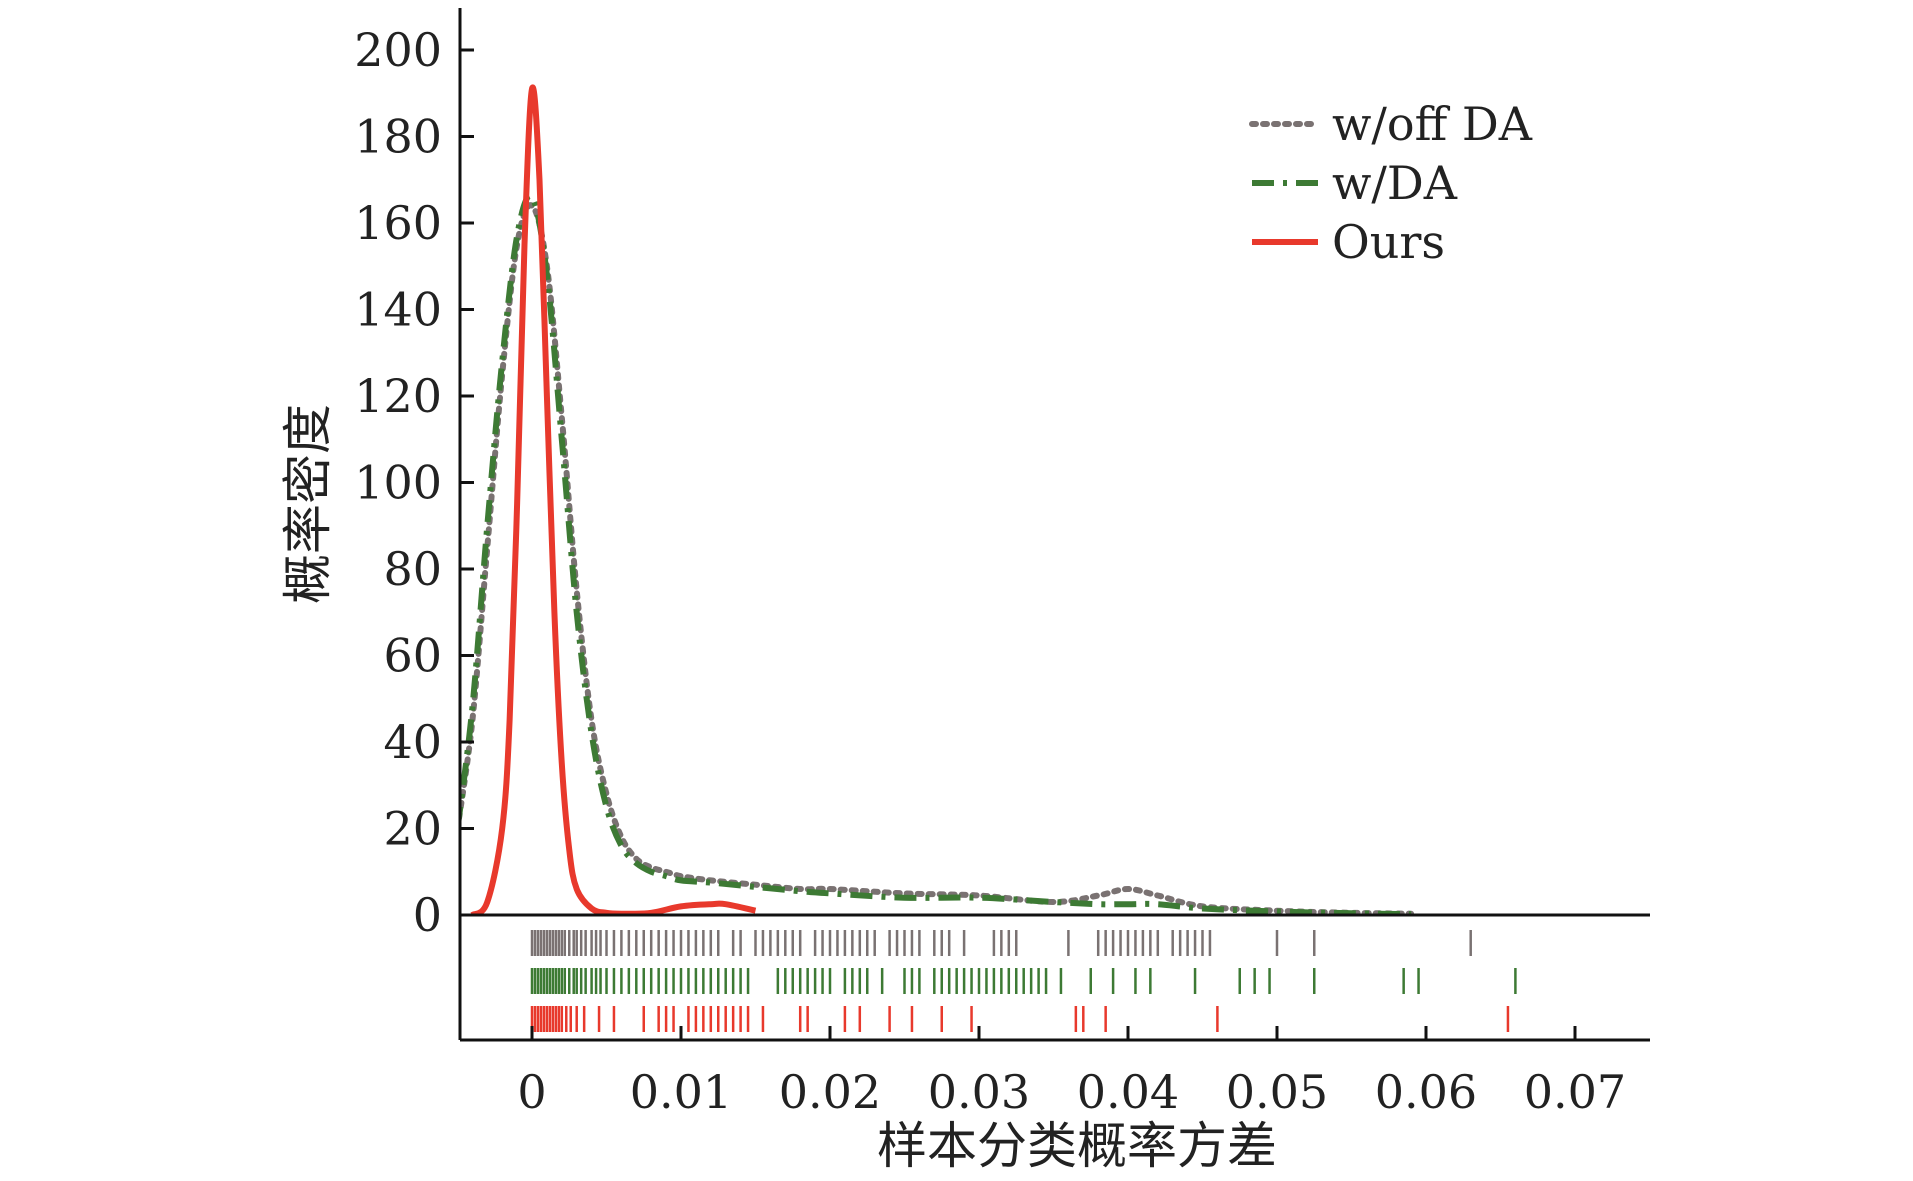 The height and width of the screenshot is (1181, 1913). Describe the element at coordinates (531, 1092) in the screenshot. I see `x-tick-label: 0` at that location.